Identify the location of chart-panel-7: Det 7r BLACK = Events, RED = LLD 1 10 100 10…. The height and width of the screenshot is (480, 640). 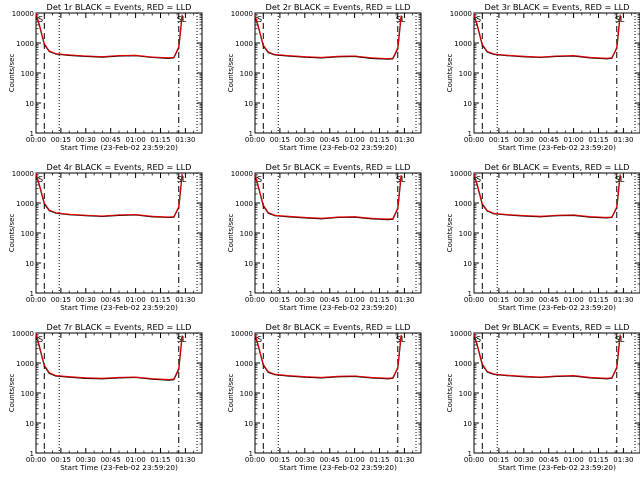
(105, 397).